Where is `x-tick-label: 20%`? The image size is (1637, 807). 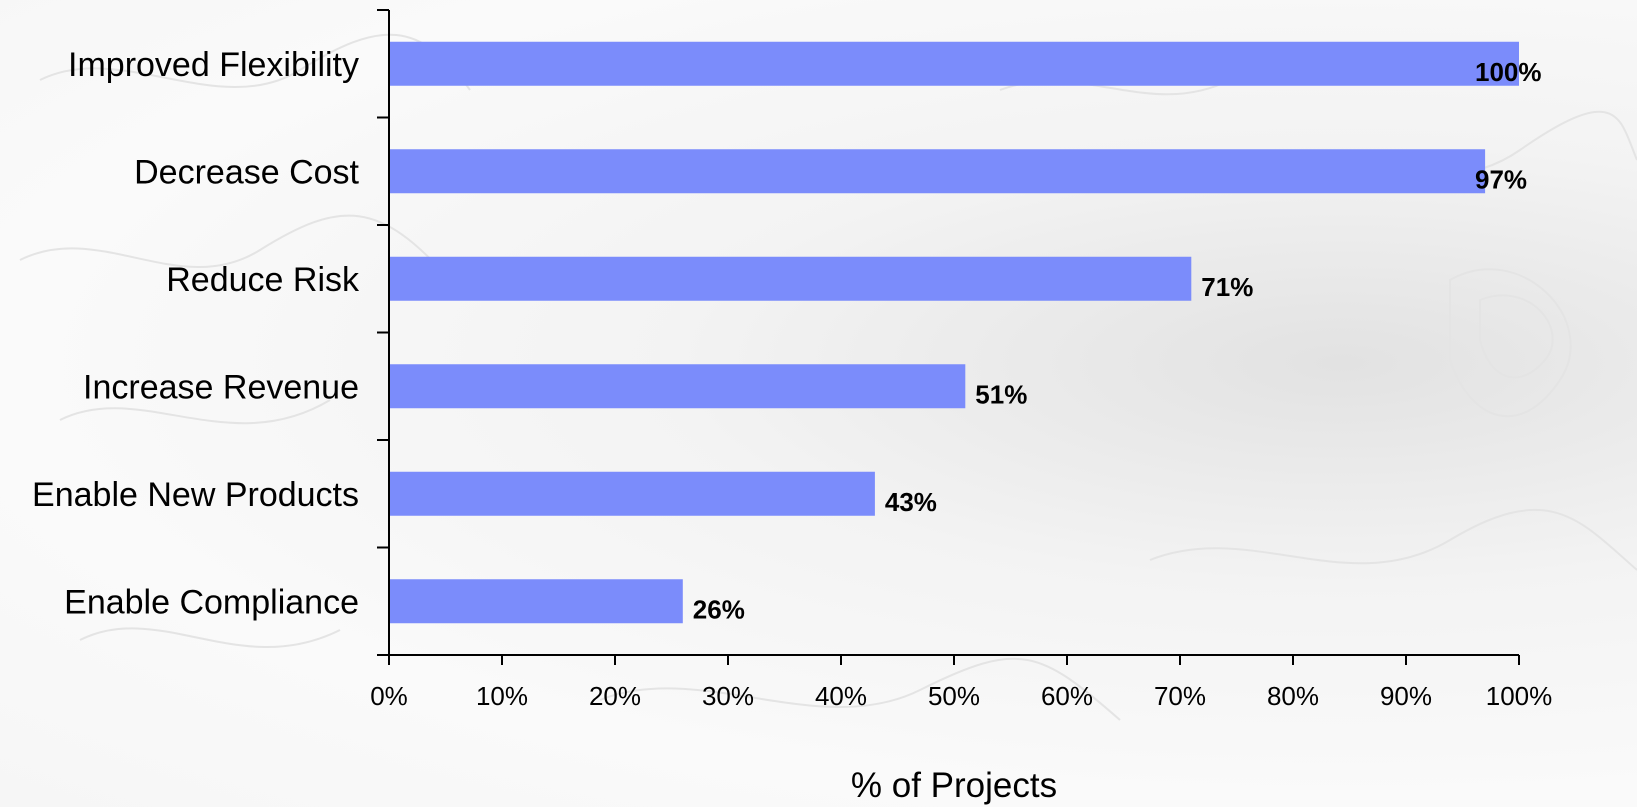
x-tick-label: 20% is located at coordinates (615, 696).